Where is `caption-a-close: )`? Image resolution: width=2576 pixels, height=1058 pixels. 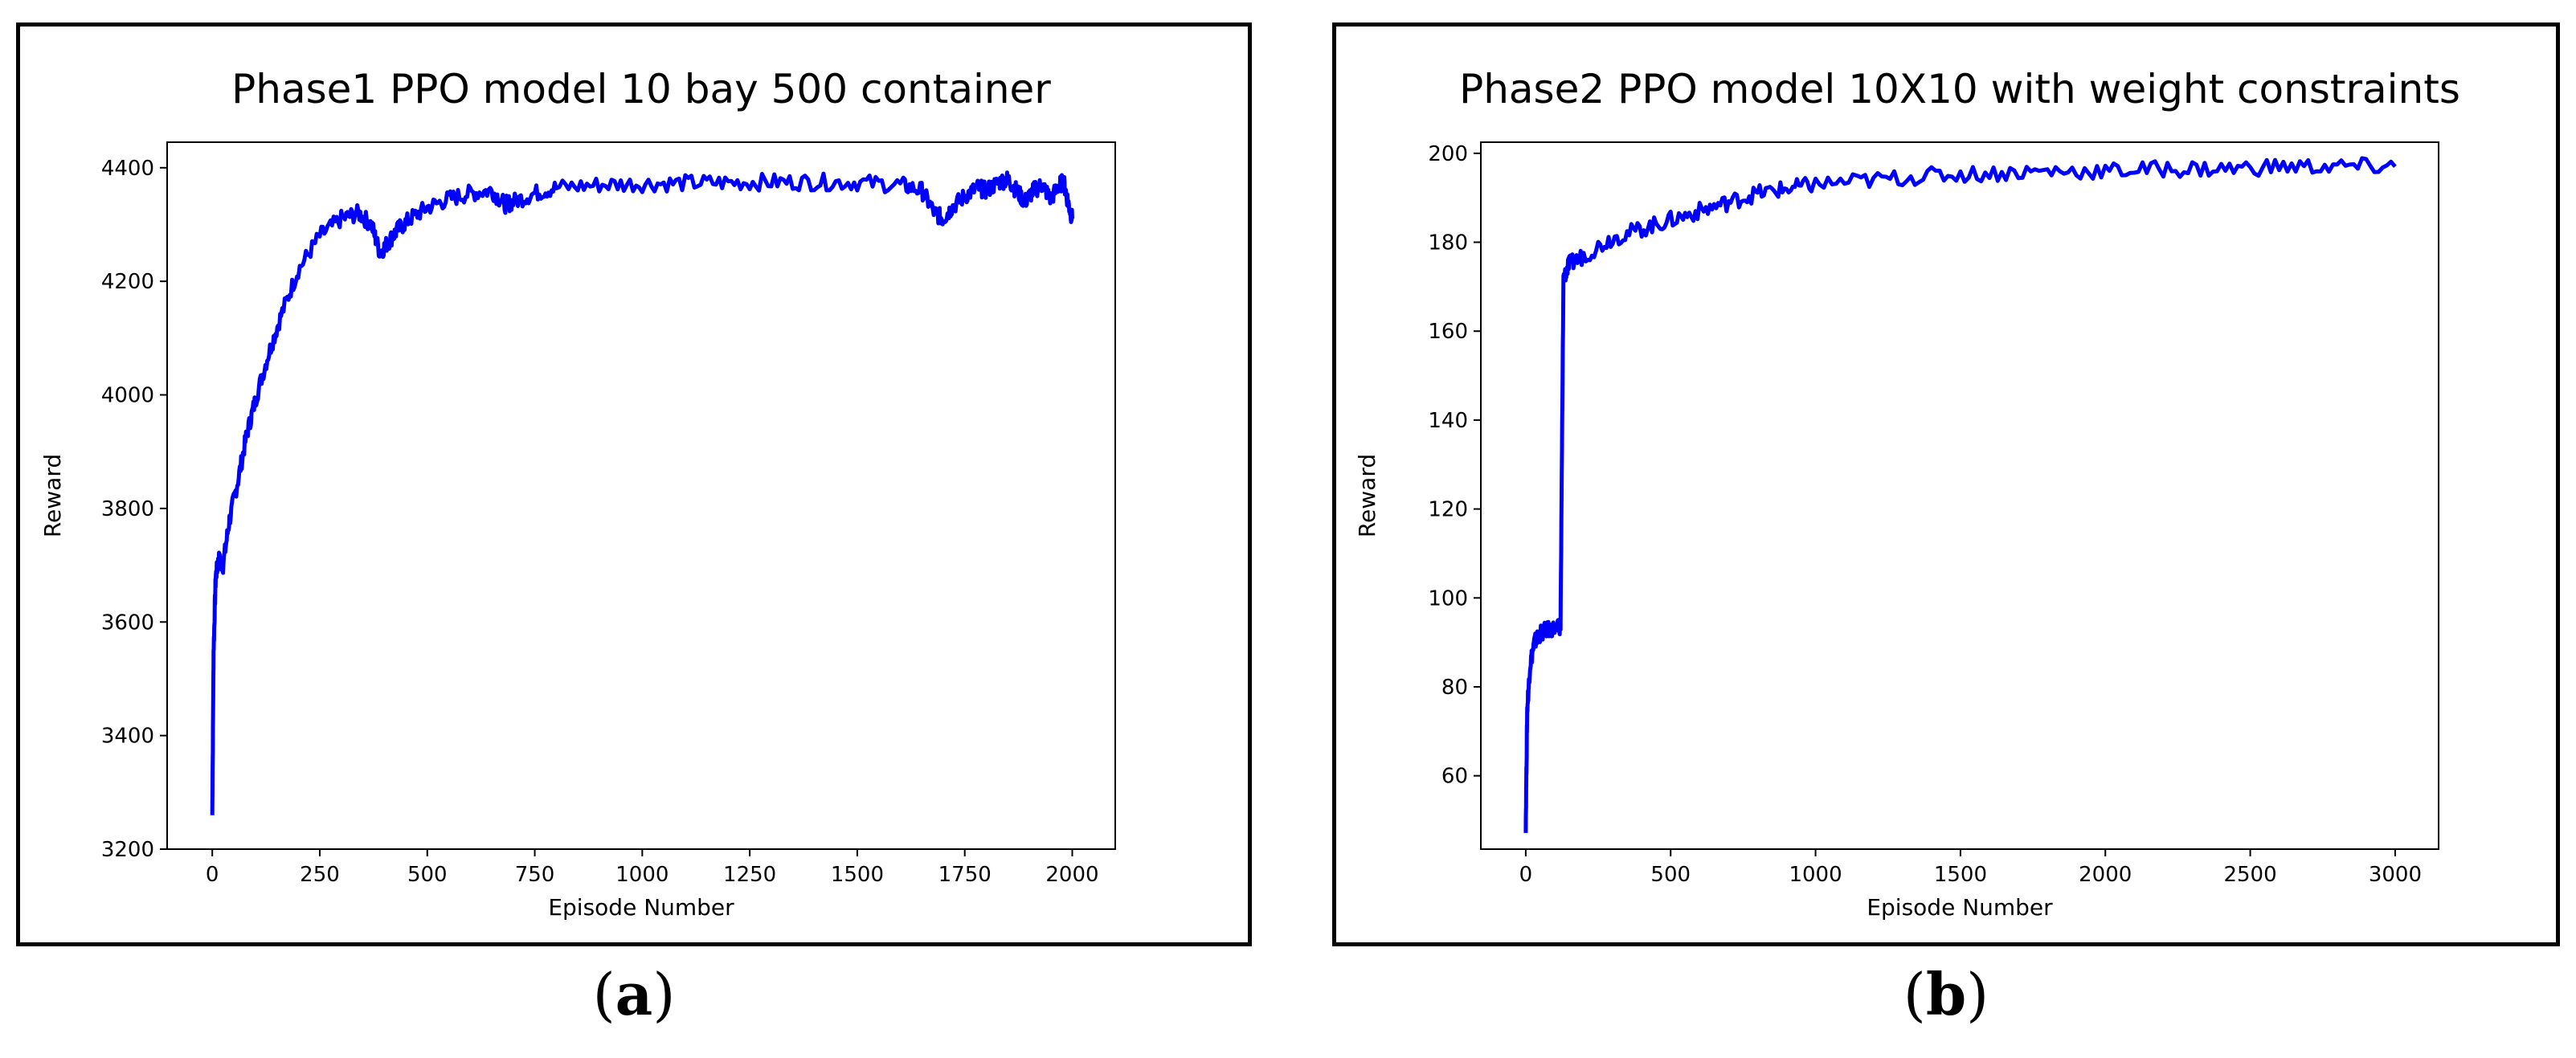 caption-a-close: ) is located at coordinates (664, 994).